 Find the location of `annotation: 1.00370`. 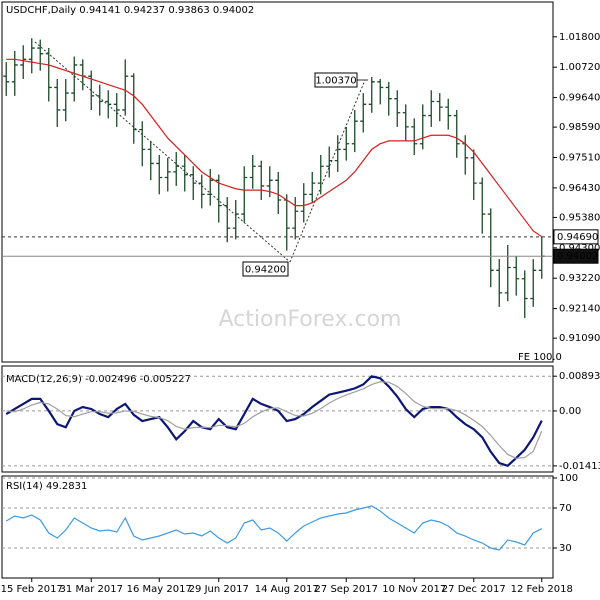

annotation: 1.00370 is located at coordinates (335, 81).